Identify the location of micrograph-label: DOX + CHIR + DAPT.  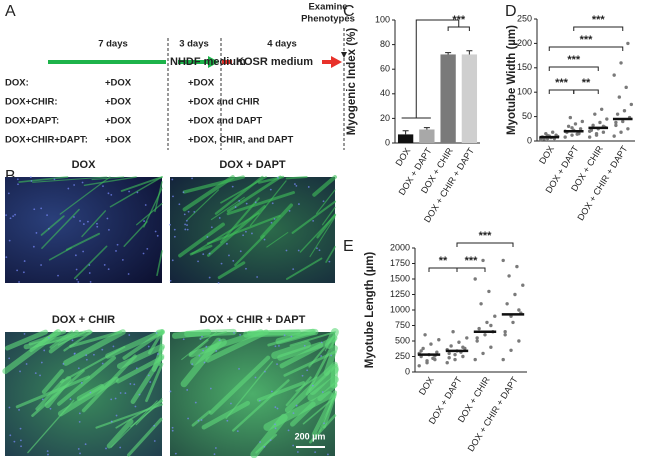
(253, 320).